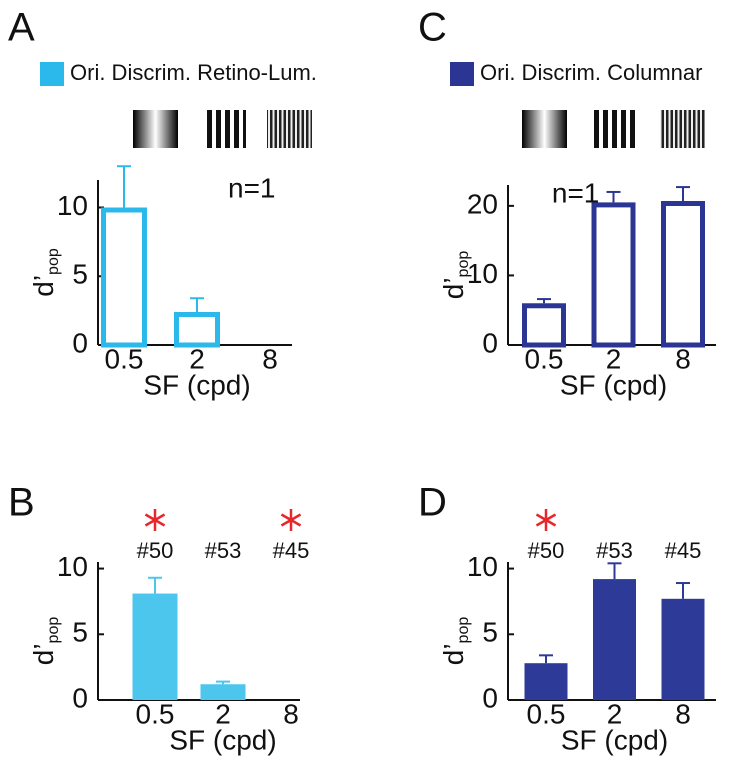 The width and height of the screenshot is (743, 780). What do you see at coordinates (432, 503) in the screenshot?
I see `panel-letter: D` at bounding box center [432, 503].